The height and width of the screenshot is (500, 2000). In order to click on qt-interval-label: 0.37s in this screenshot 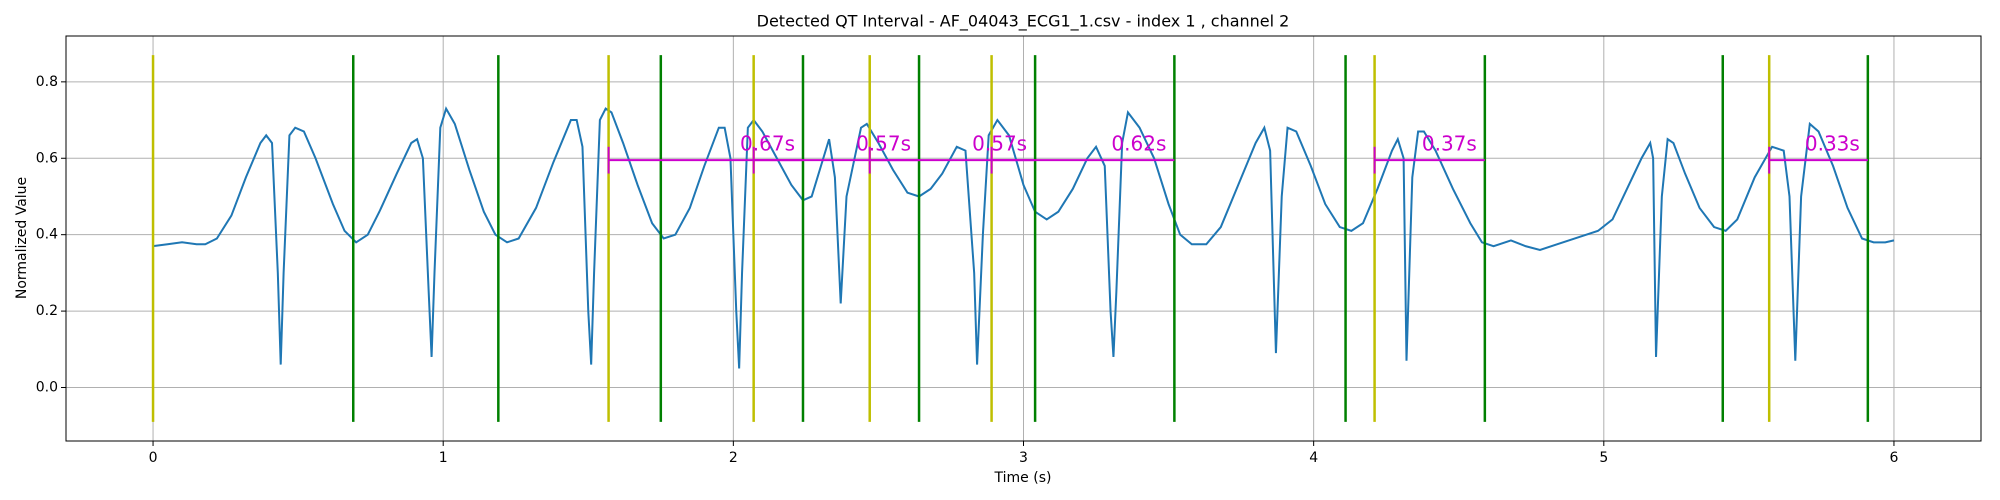, I will do `click(1449, 143)`.